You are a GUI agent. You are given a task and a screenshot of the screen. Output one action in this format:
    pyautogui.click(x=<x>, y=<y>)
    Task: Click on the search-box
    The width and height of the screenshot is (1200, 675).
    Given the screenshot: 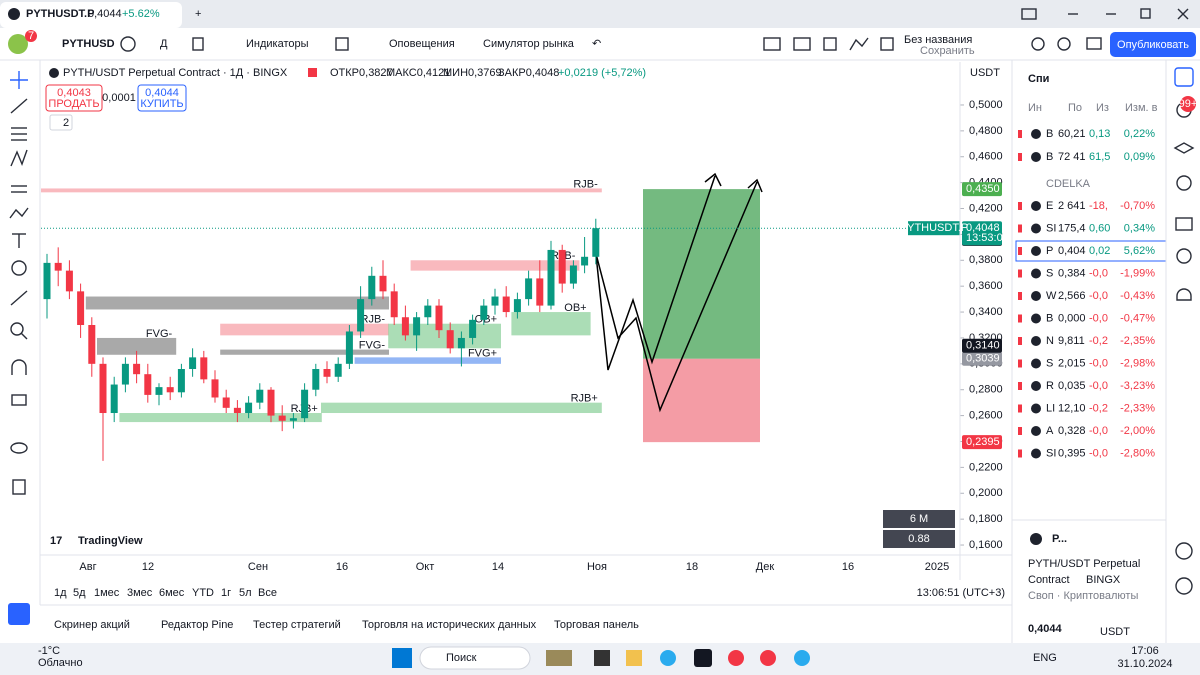 What is the action you would take?
    pyautogui.click(x=475, y=658)
    